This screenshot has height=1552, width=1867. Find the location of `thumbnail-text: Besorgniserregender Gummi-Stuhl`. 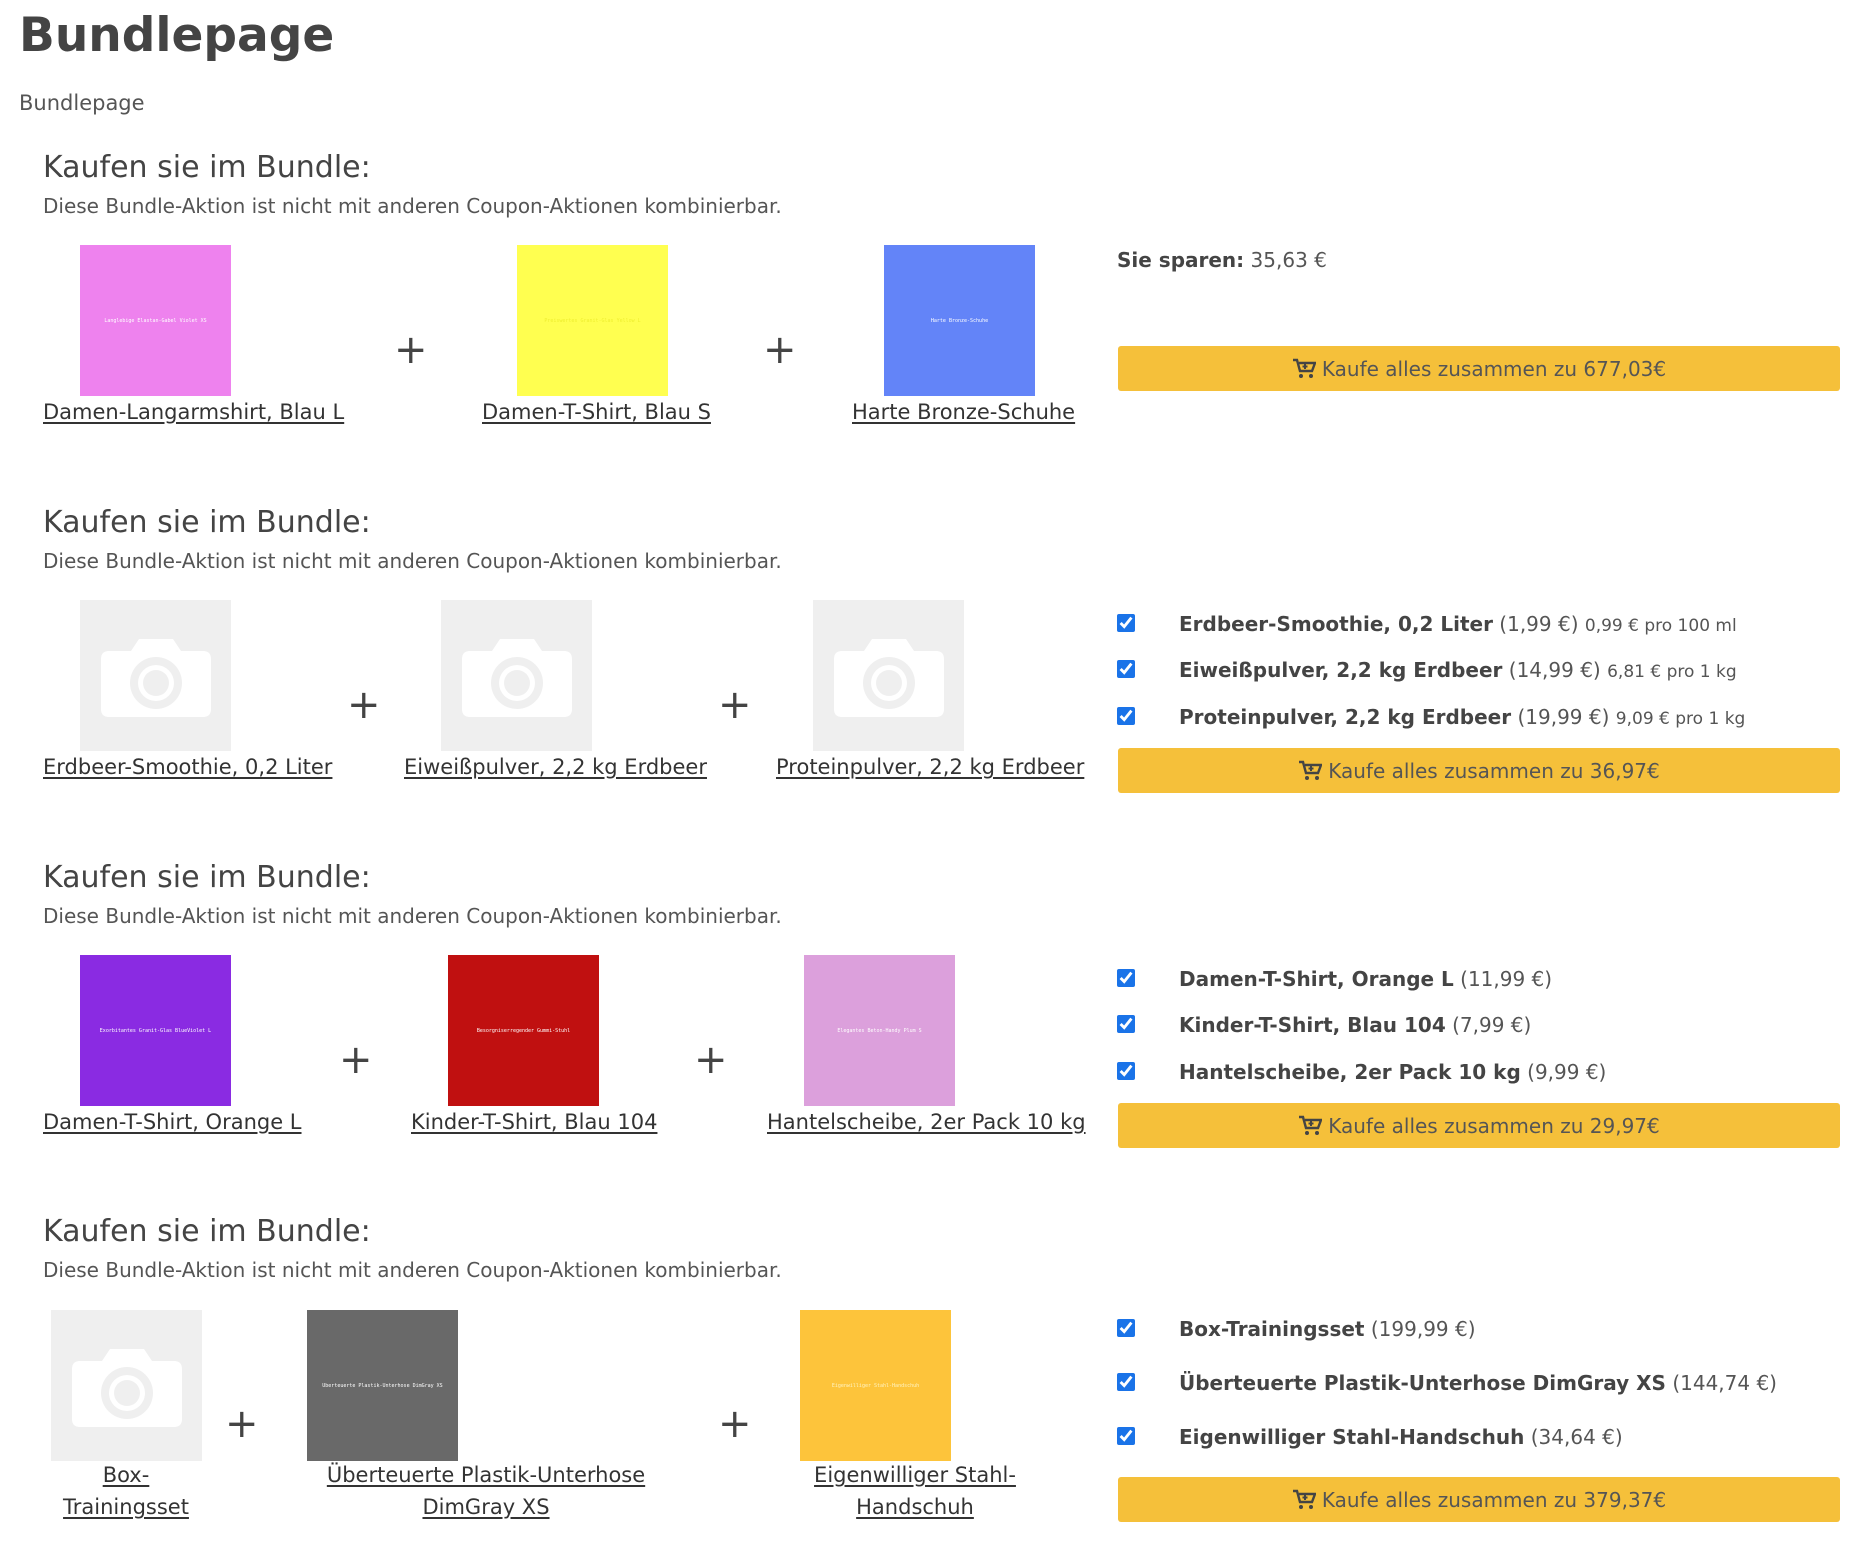

thumbnail-text: Besorgniserregender Gummi-Stuhl is located at coordinates (523, 1030).